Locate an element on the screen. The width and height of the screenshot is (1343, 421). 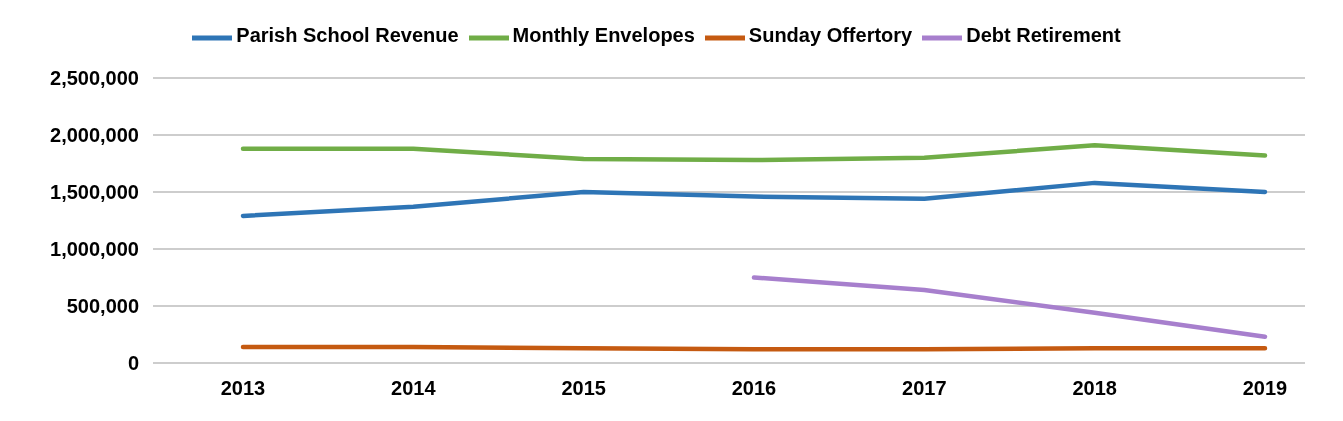
y-tick-label: 2,500,000 is located at coordinates (94, 78).